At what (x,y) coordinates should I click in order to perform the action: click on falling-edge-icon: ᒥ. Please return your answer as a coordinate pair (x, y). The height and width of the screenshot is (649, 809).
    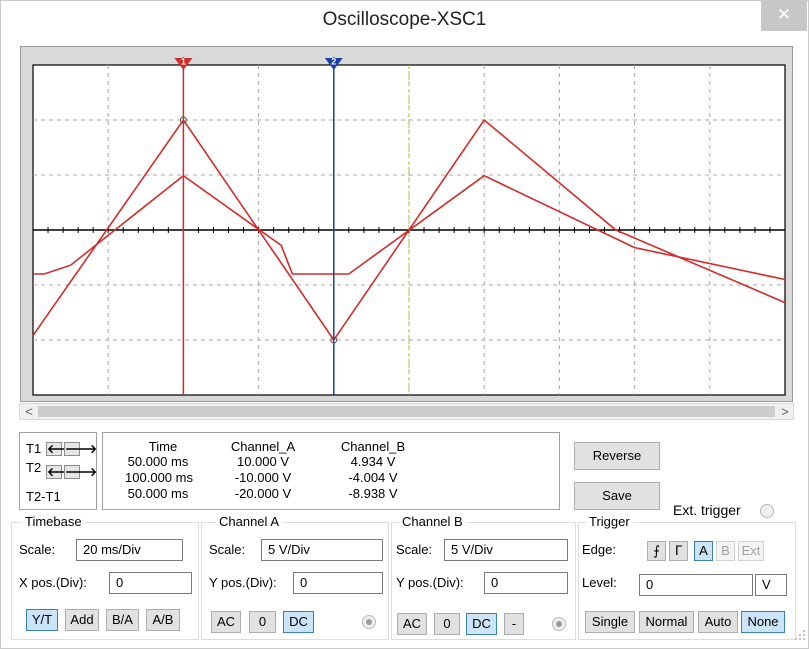
    Looking at the image, I should click on (678, 550).